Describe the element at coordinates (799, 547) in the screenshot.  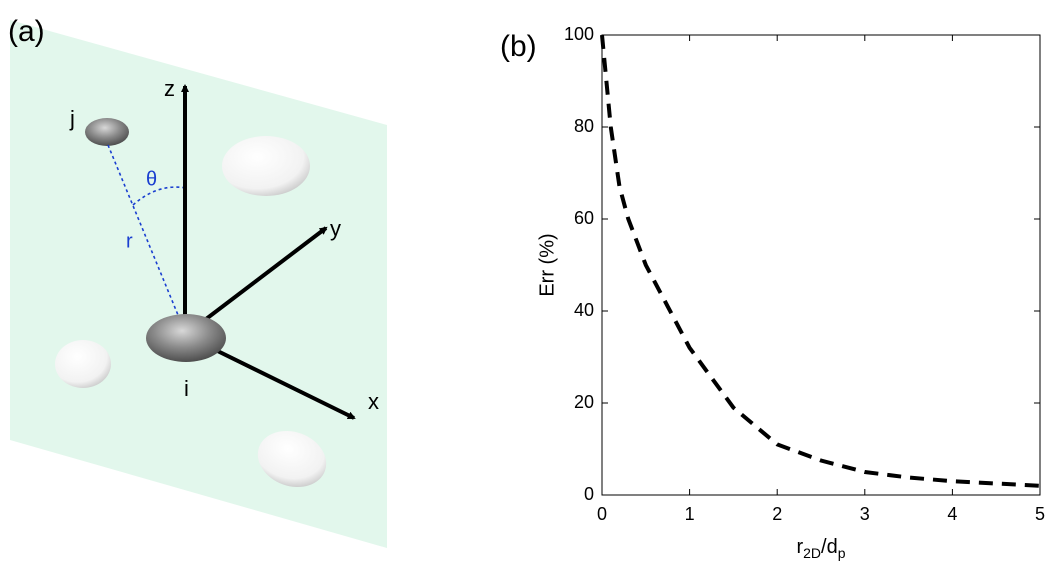
I see `x-axis-label-part: r` at that location.